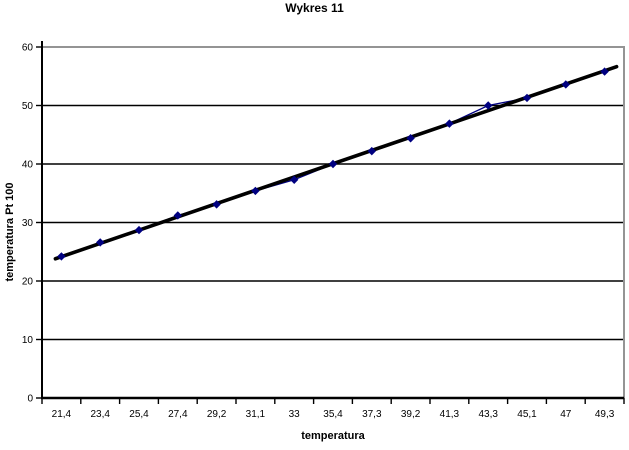  What do you see at coordinates (333, 414) in the screenshot?
I see `x-tick-label: 35,4` at bounding box center [333, 414].